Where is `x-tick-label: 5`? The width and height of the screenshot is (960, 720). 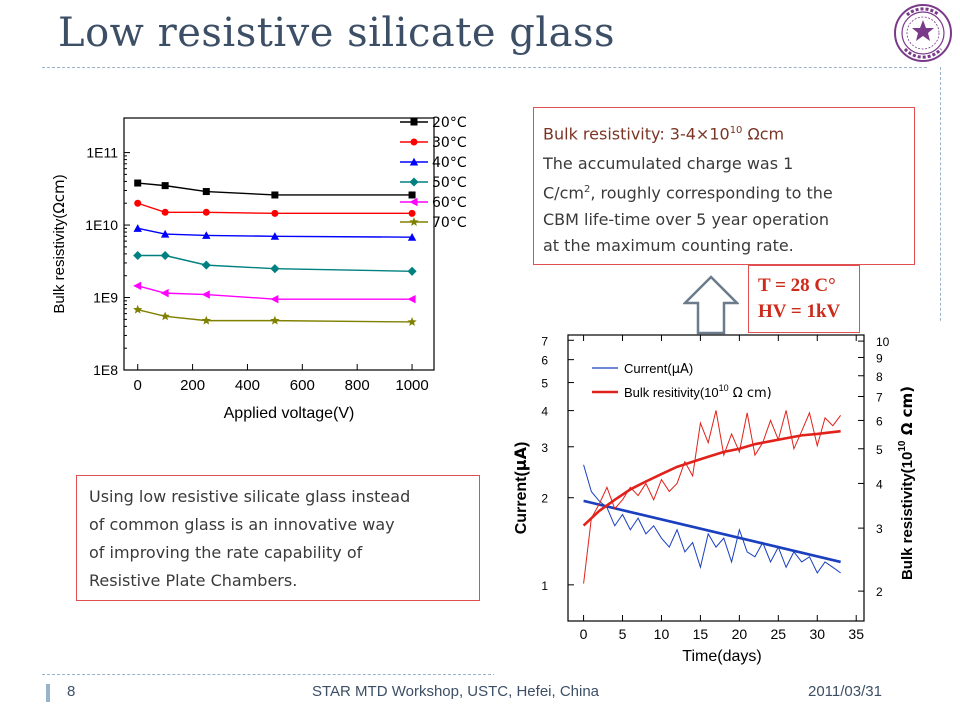 x-tick-label: 5 is located at coordinates (623, 634).